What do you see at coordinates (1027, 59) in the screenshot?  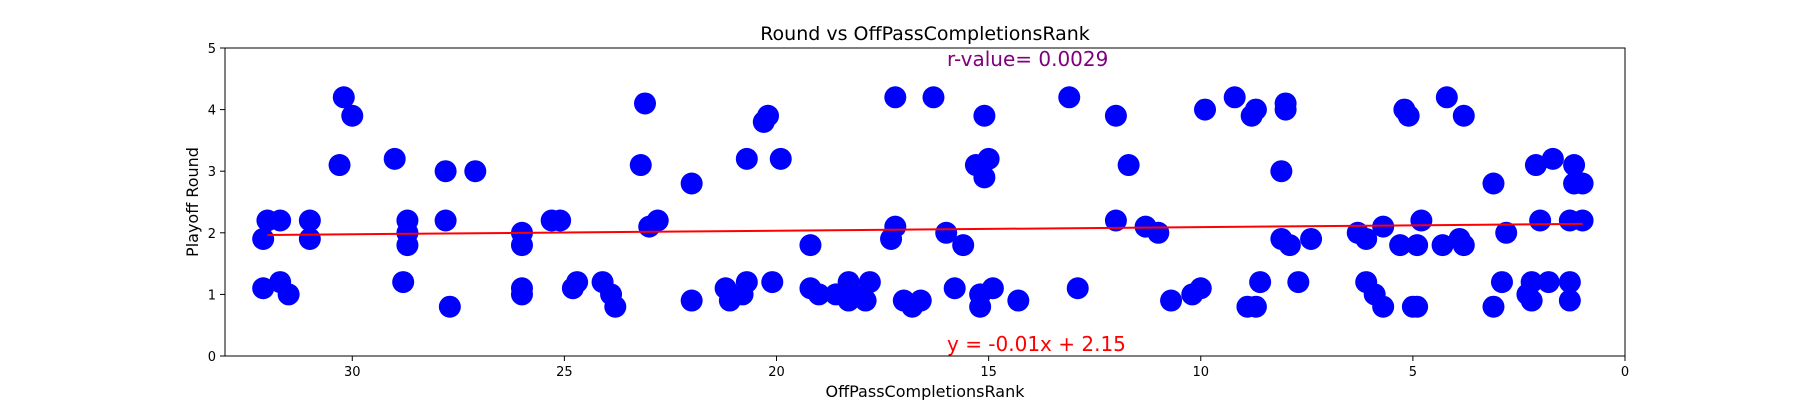 I see `r-value-annotation: r-value= 0.0029` at bounding box center [1027, 59].